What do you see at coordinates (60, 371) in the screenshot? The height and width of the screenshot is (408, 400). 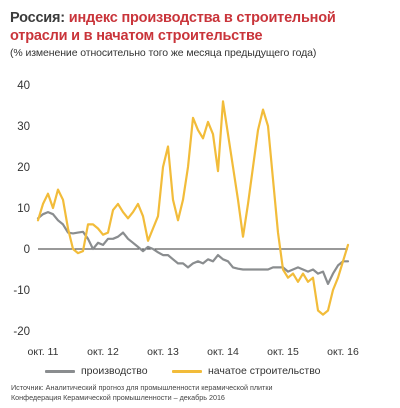 I see `legend-swatch-production` at bounding box center [60, 371].